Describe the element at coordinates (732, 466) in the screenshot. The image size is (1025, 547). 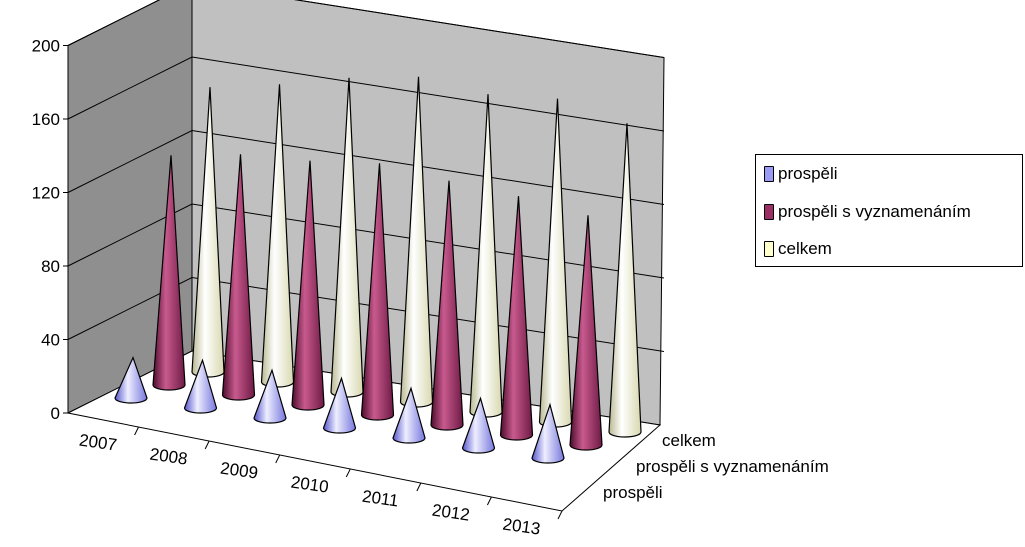
I see `depth-axis-label: prospěli s vyznamenáním` at that location.